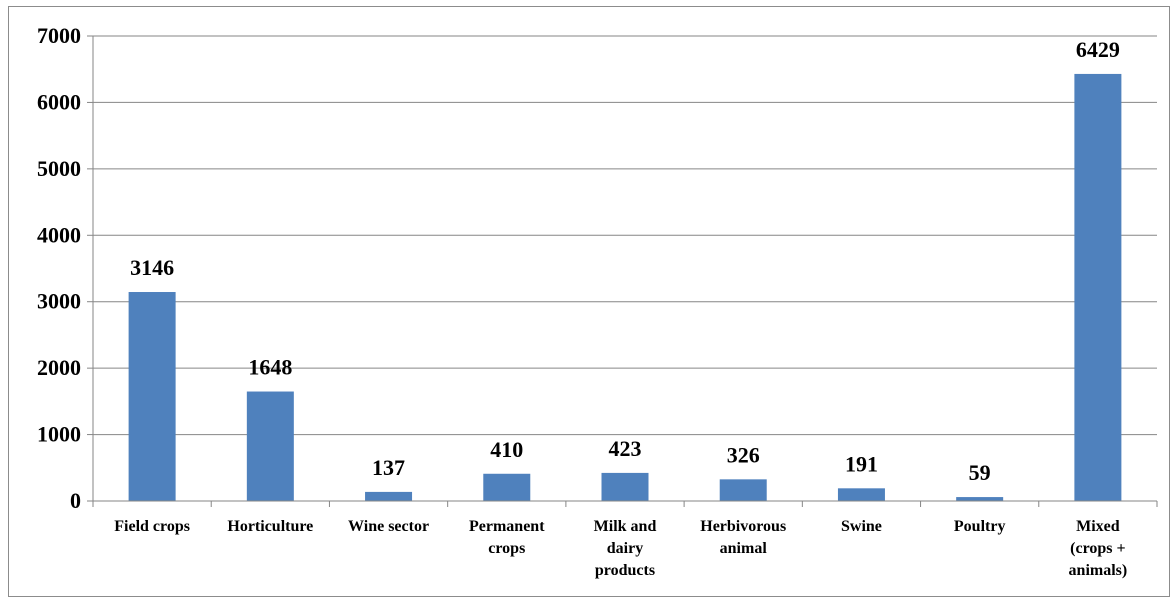  I want to click on x-tick-label-line: Permanent, so click(507, 526).